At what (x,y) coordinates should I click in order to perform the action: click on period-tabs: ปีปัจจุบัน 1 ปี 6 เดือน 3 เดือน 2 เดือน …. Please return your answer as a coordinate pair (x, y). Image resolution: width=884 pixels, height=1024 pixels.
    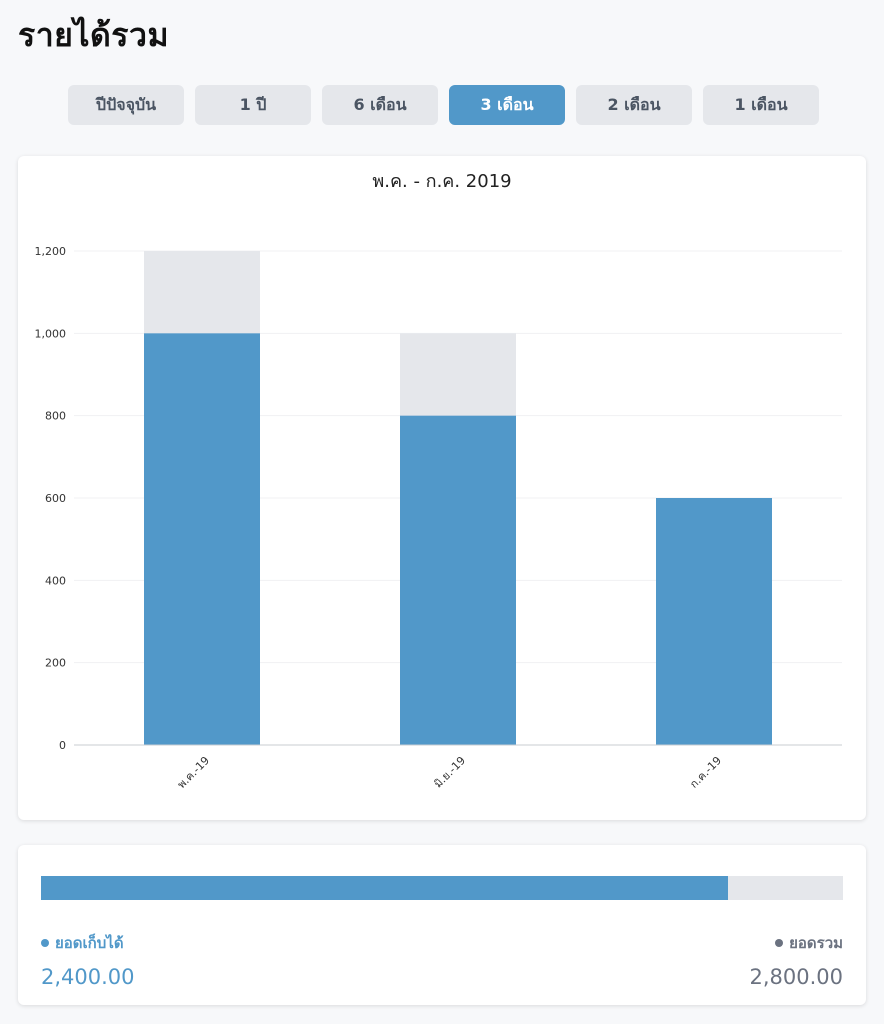
    Looking at the image, I should click on (443, 105).